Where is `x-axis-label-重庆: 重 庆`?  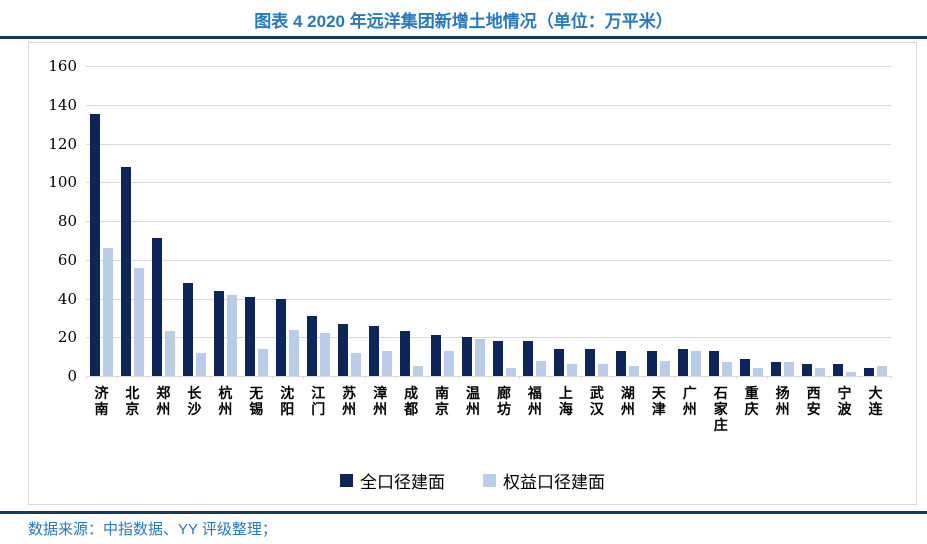 x-axis-label-重庆: 重 庆 is located at coordinates (751, 402).